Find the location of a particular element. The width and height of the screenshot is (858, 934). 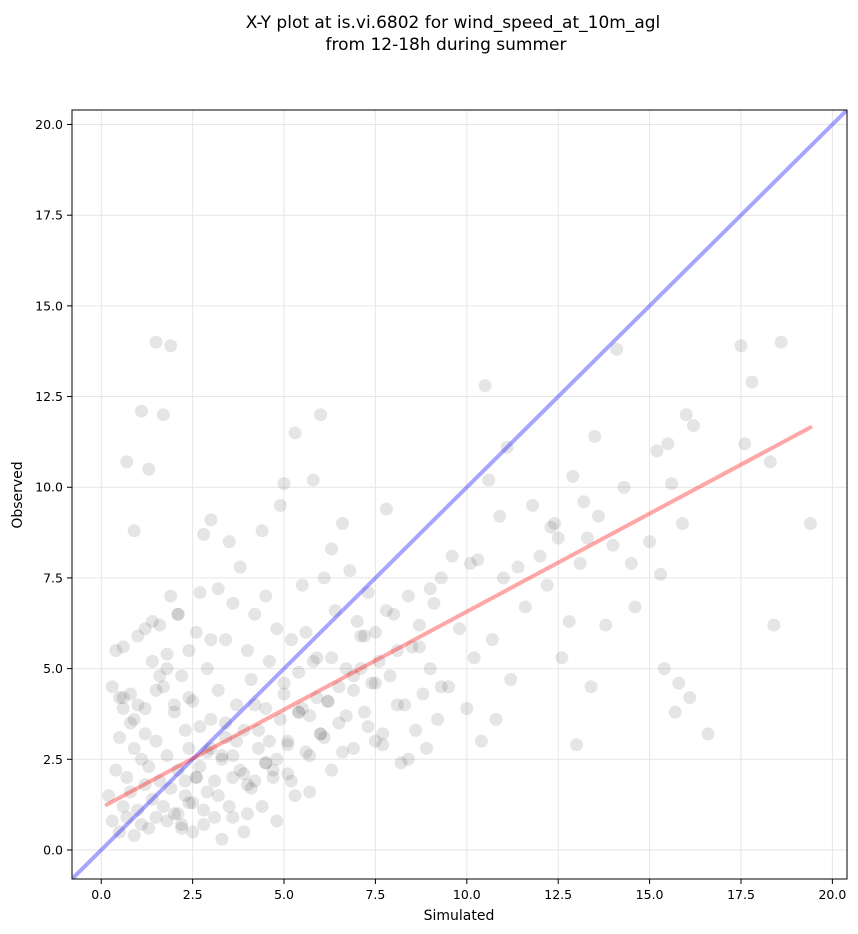

y-tick-label: 20.0 is located at coordinates (49, 124).